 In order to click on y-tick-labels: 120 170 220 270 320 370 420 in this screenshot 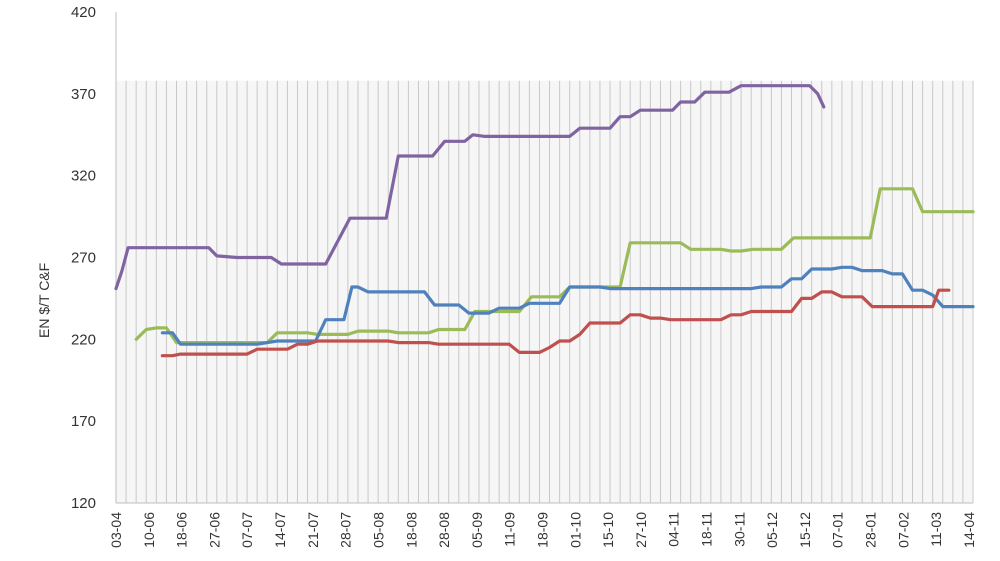, I will do `click(83, 258)`.